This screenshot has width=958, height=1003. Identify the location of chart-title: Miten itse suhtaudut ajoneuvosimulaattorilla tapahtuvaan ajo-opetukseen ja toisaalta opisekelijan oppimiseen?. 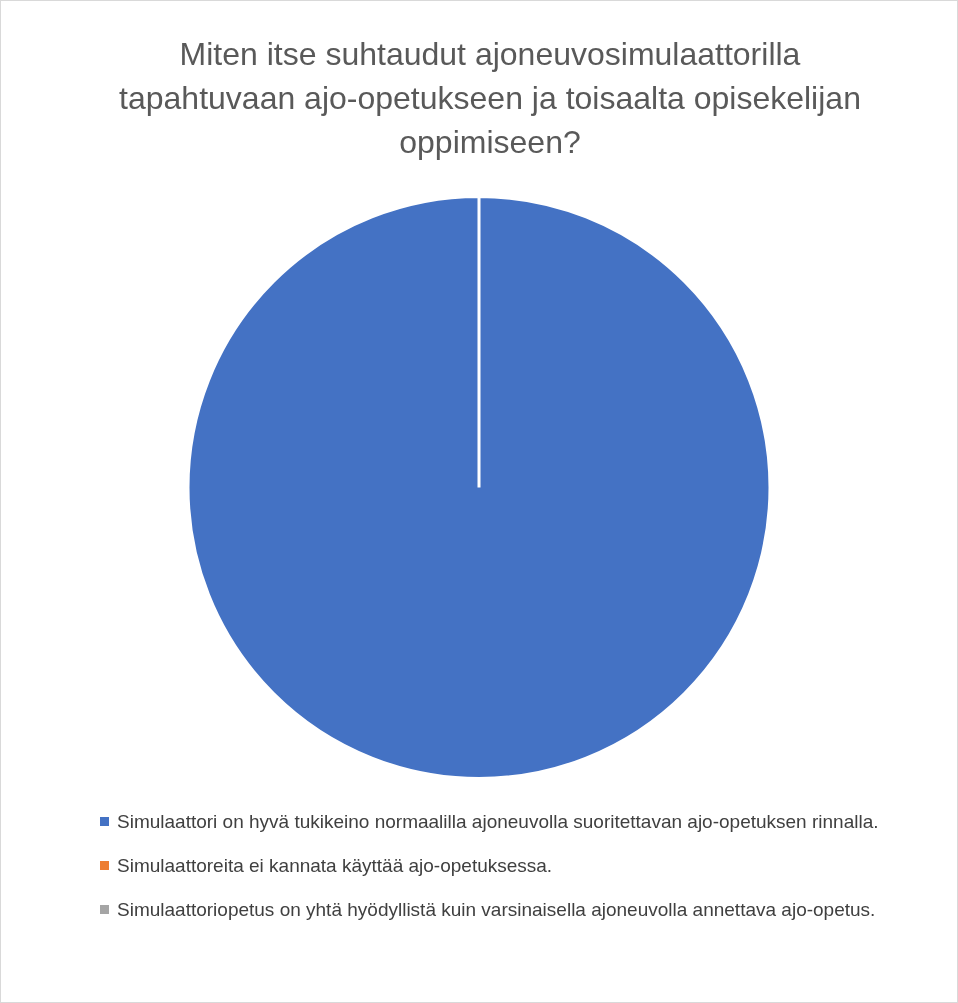
(490, 98).